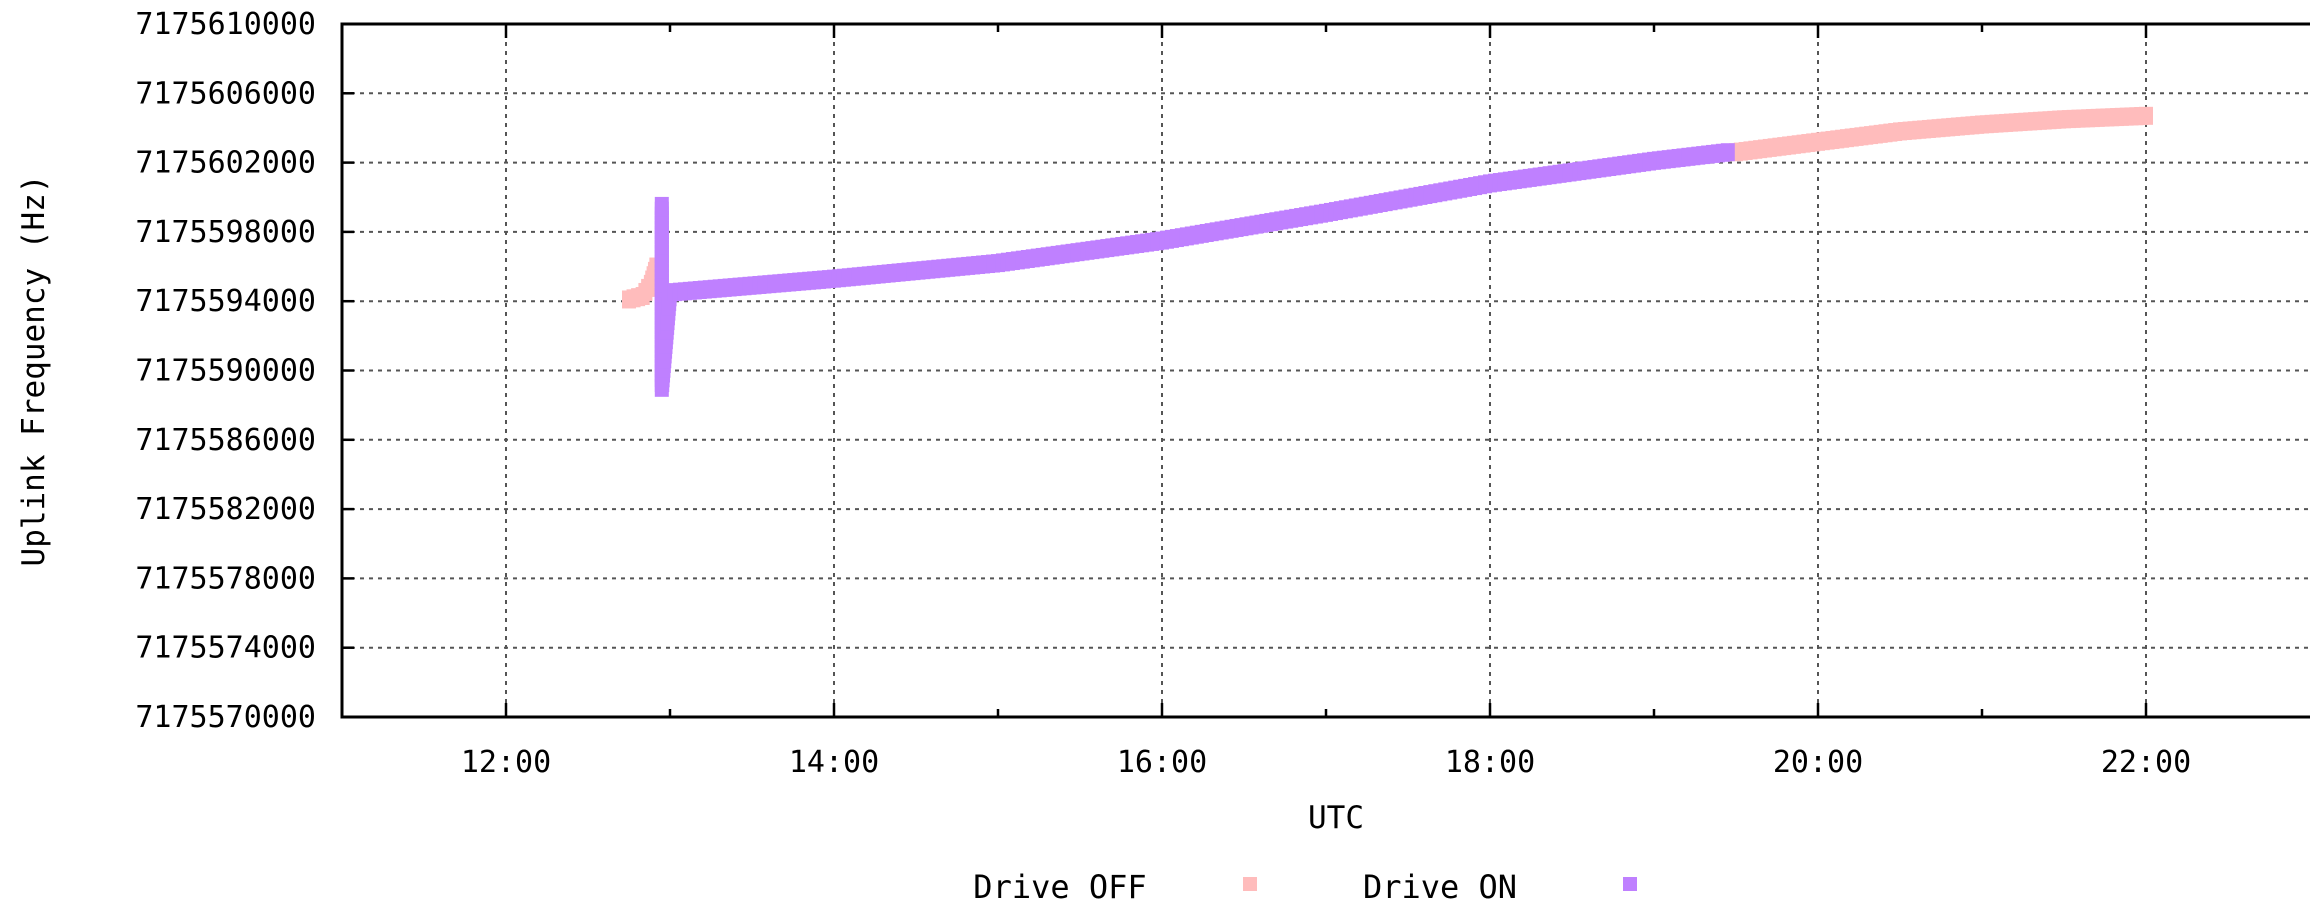  Describe the element at coordinates (1490, 762) in the screenshot. I see `x-tick-label: 18:00` at that location.